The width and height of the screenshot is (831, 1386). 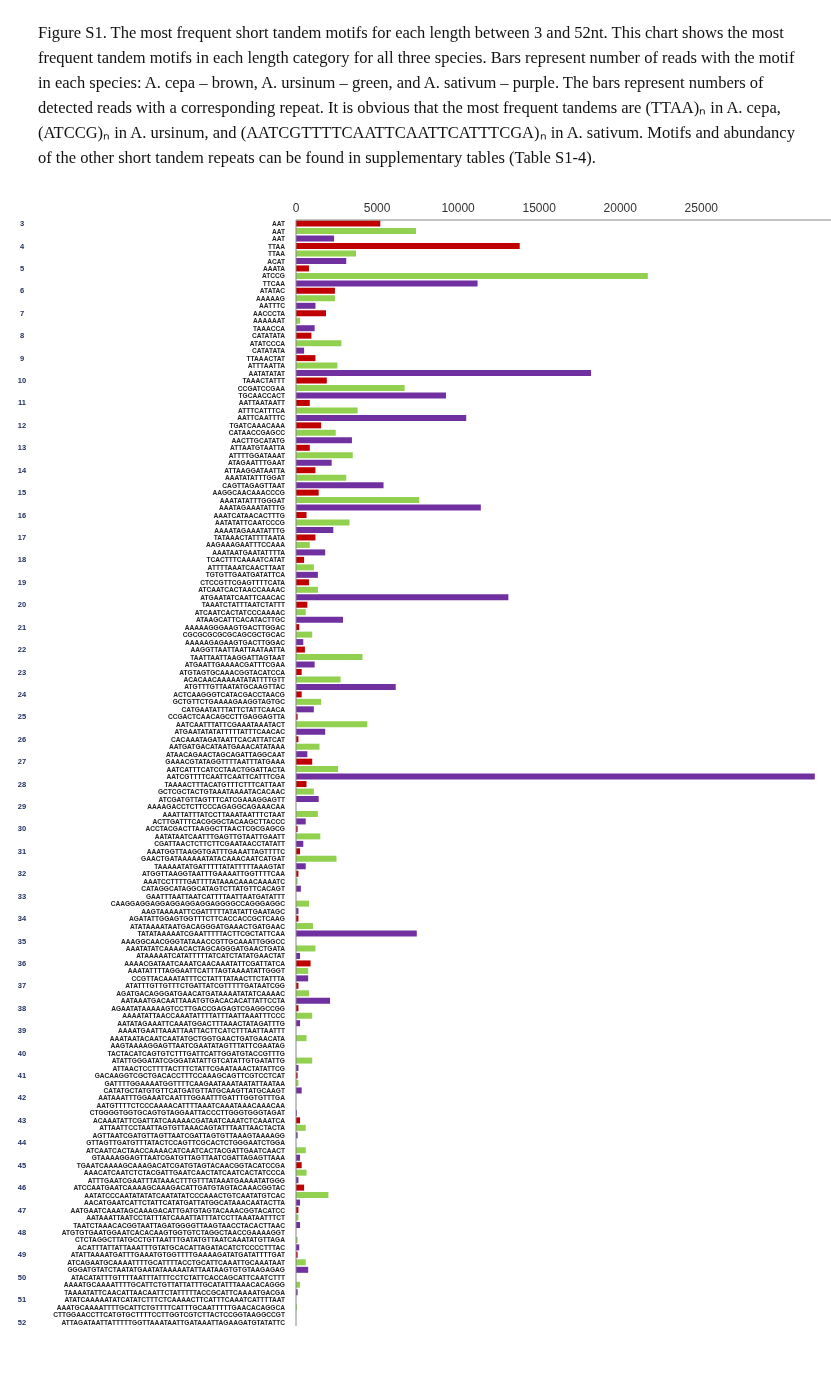 What do you see at coordinates (296, 208) in the screenshot?
I see `x-tick-label: 0` at bounding box center [296, 208].